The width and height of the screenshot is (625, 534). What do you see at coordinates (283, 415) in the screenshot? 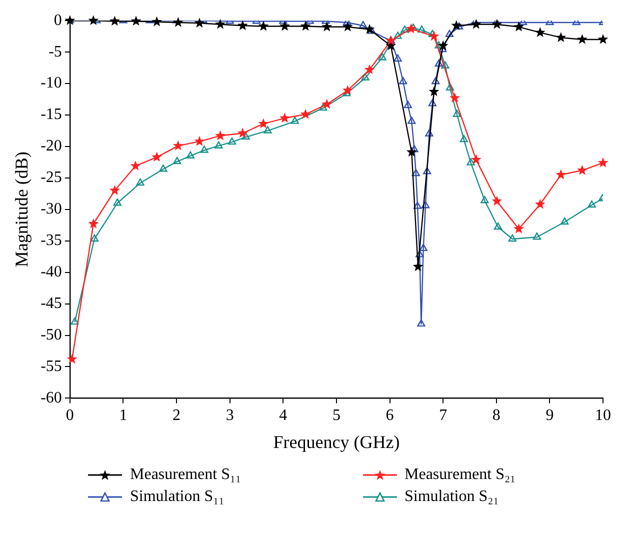
I see `x-tick-label: 4` at bounding box center [283, 415].